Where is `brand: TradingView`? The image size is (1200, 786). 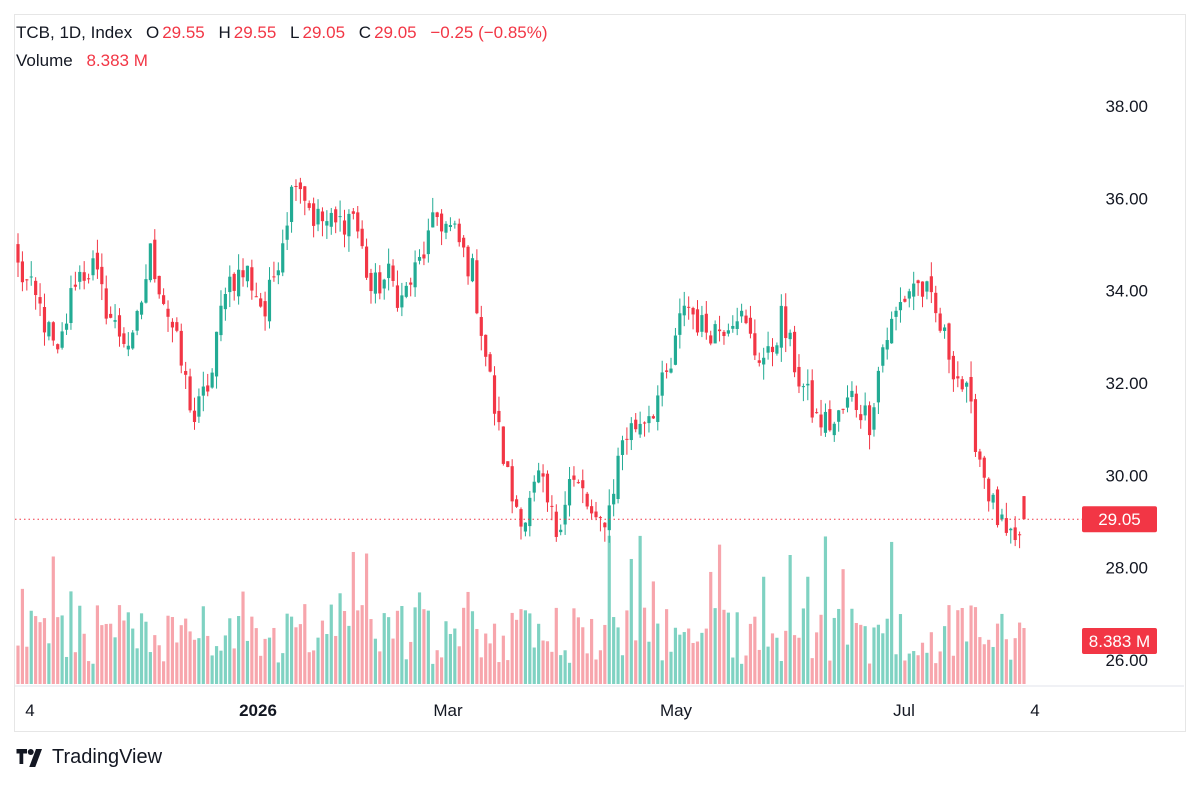
brand: TradingView is located at coordinates (89, 757).